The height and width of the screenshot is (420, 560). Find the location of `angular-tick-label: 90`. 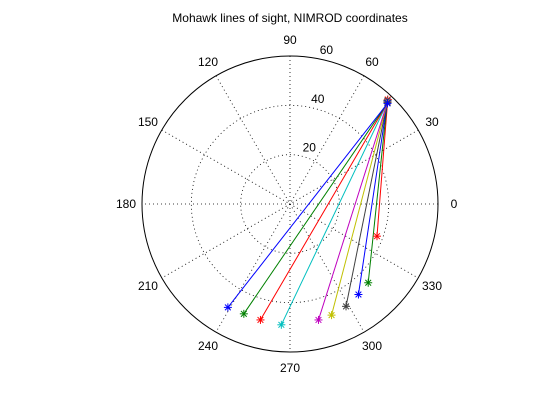

angular-tick-label: 90 is located at coordinates (290, 40).